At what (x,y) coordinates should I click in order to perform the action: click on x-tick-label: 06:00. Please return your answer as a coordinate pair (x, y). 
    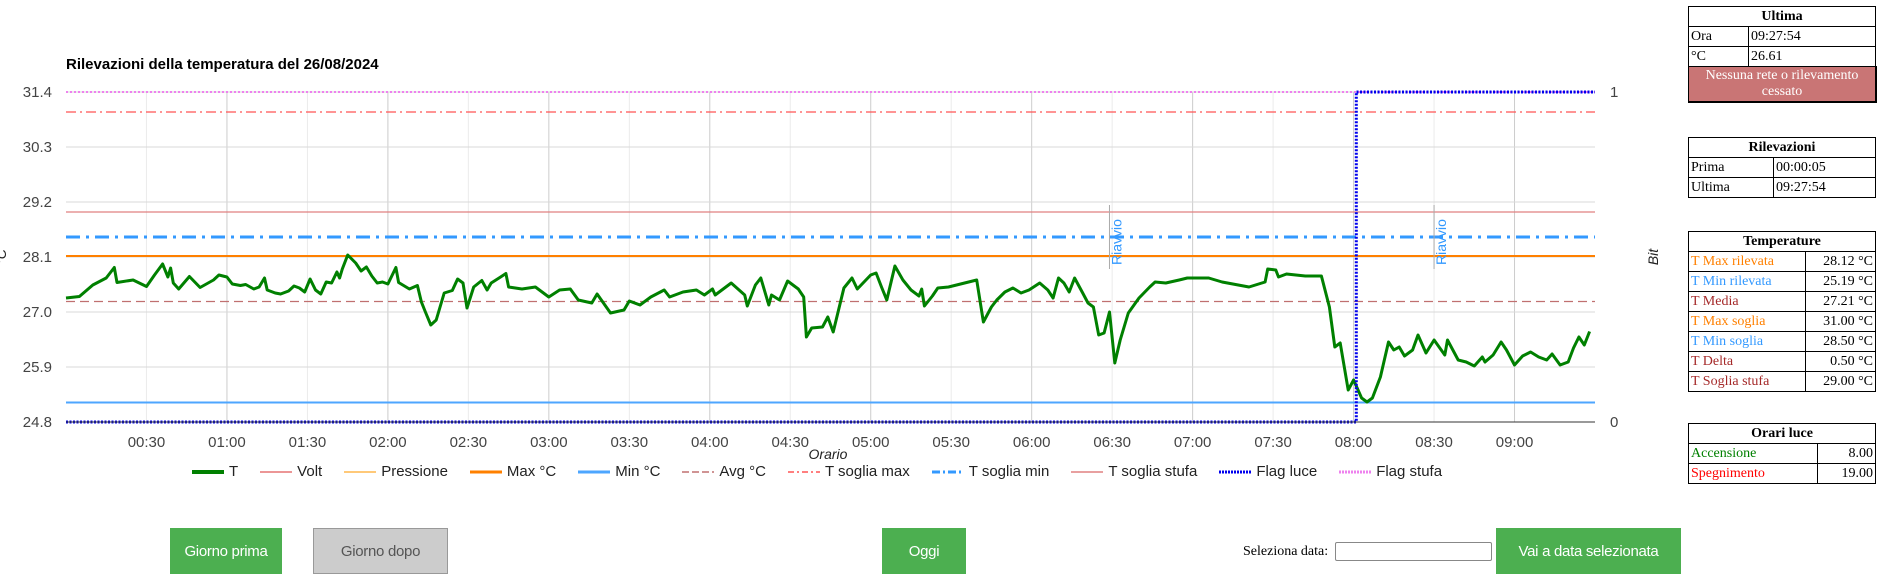
    Looking at the image, I should click on (1032, 442).